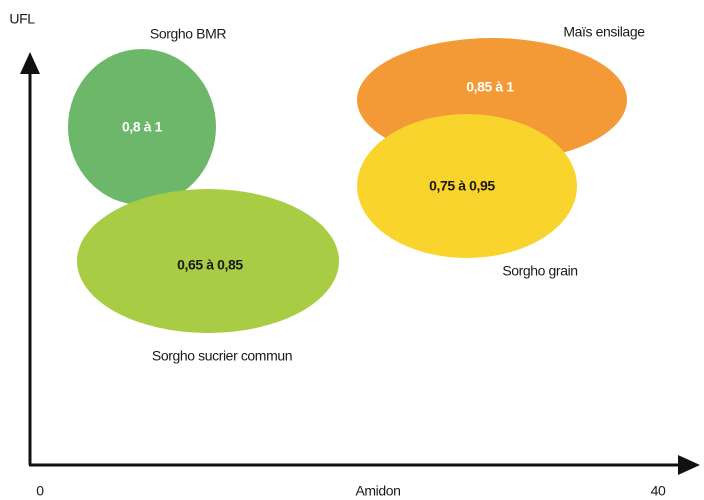 The width and height of the screenshot is (704, 500). I want to click on group-value: 0,85 à 1, so click(490, 87).